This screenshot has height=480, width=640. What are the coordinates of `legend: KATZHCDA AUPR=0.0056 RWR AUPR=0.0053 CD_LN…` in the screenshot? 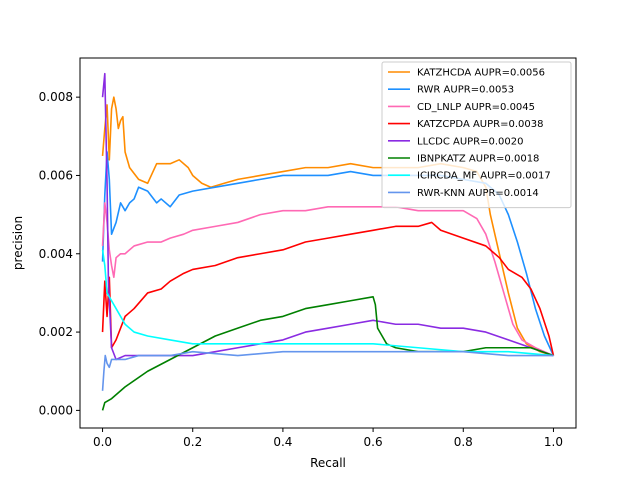 It's located at (476, 135).